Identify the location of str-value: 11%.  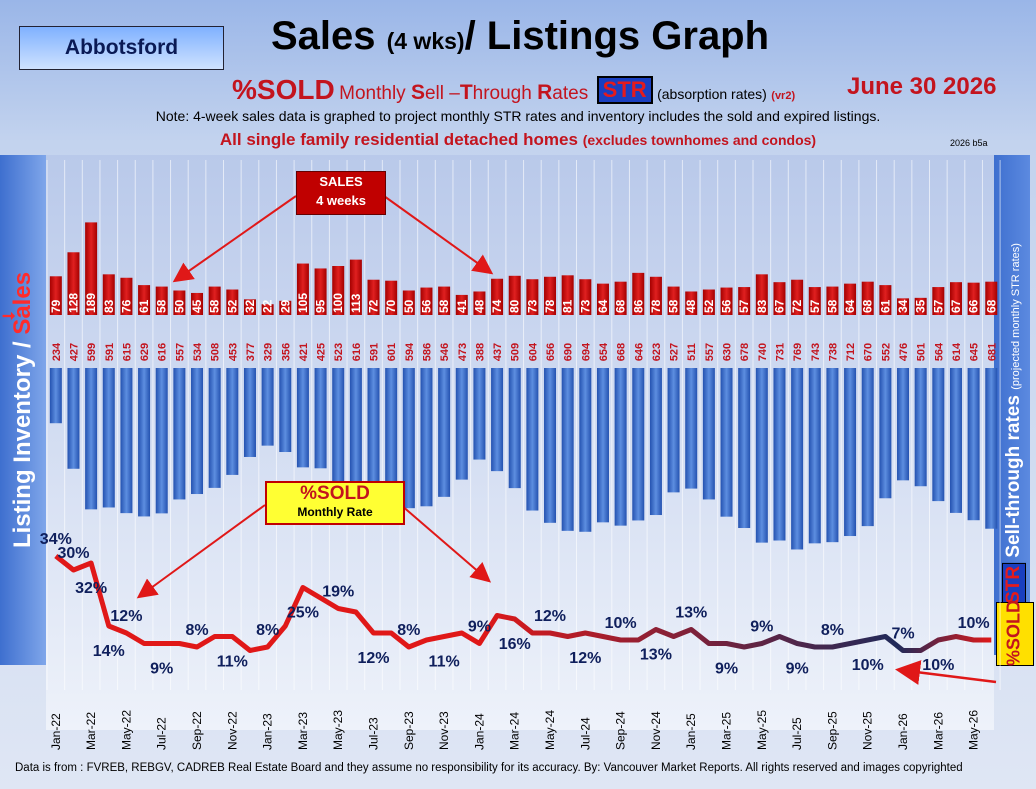
(444, 662).